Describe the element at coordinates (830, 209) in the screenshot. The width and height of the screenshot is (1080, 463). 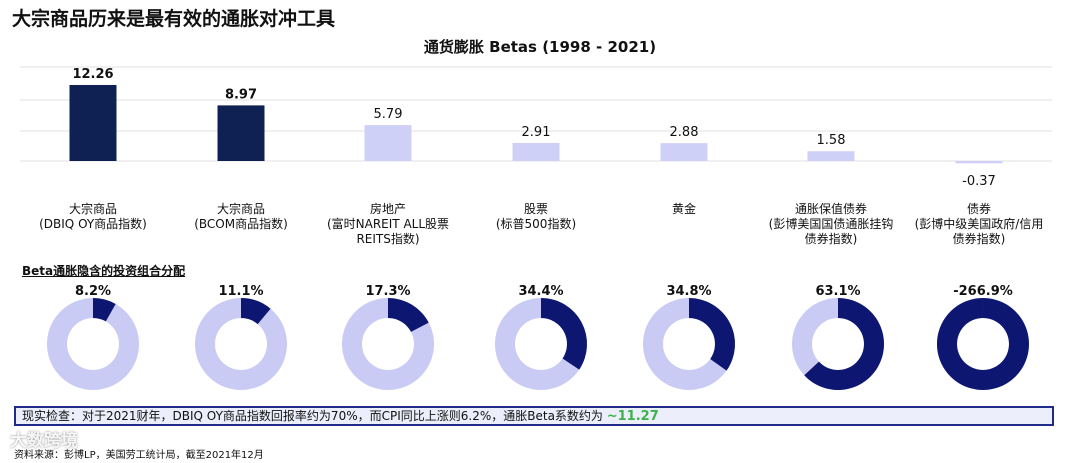
I see `category-label-line: 通胀保值债券` at that location.